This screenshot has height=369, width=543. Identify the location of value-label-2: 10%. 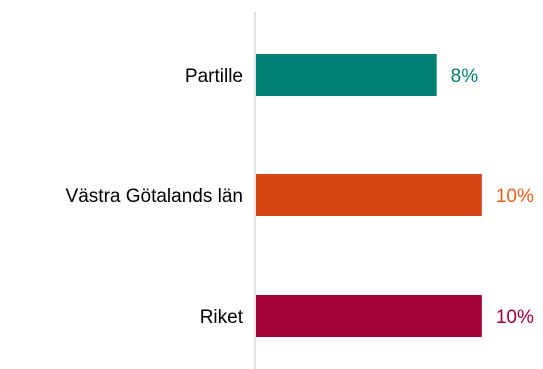
(515, 317).